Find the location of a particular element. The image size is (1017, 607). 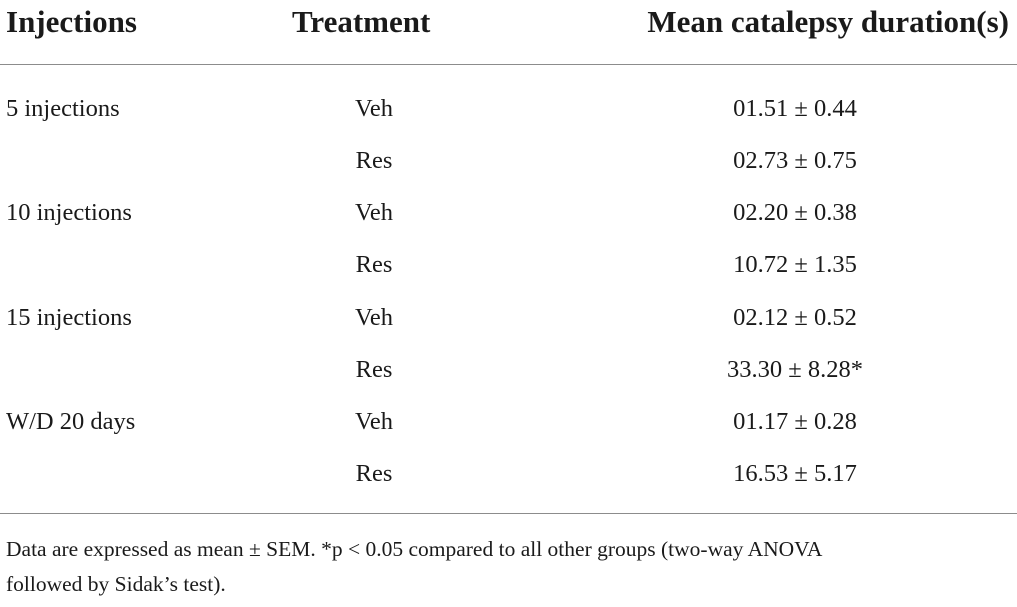

table-row: 15 injections Veh 02.12 ± 0.52 is located at coordinates (508, 318).